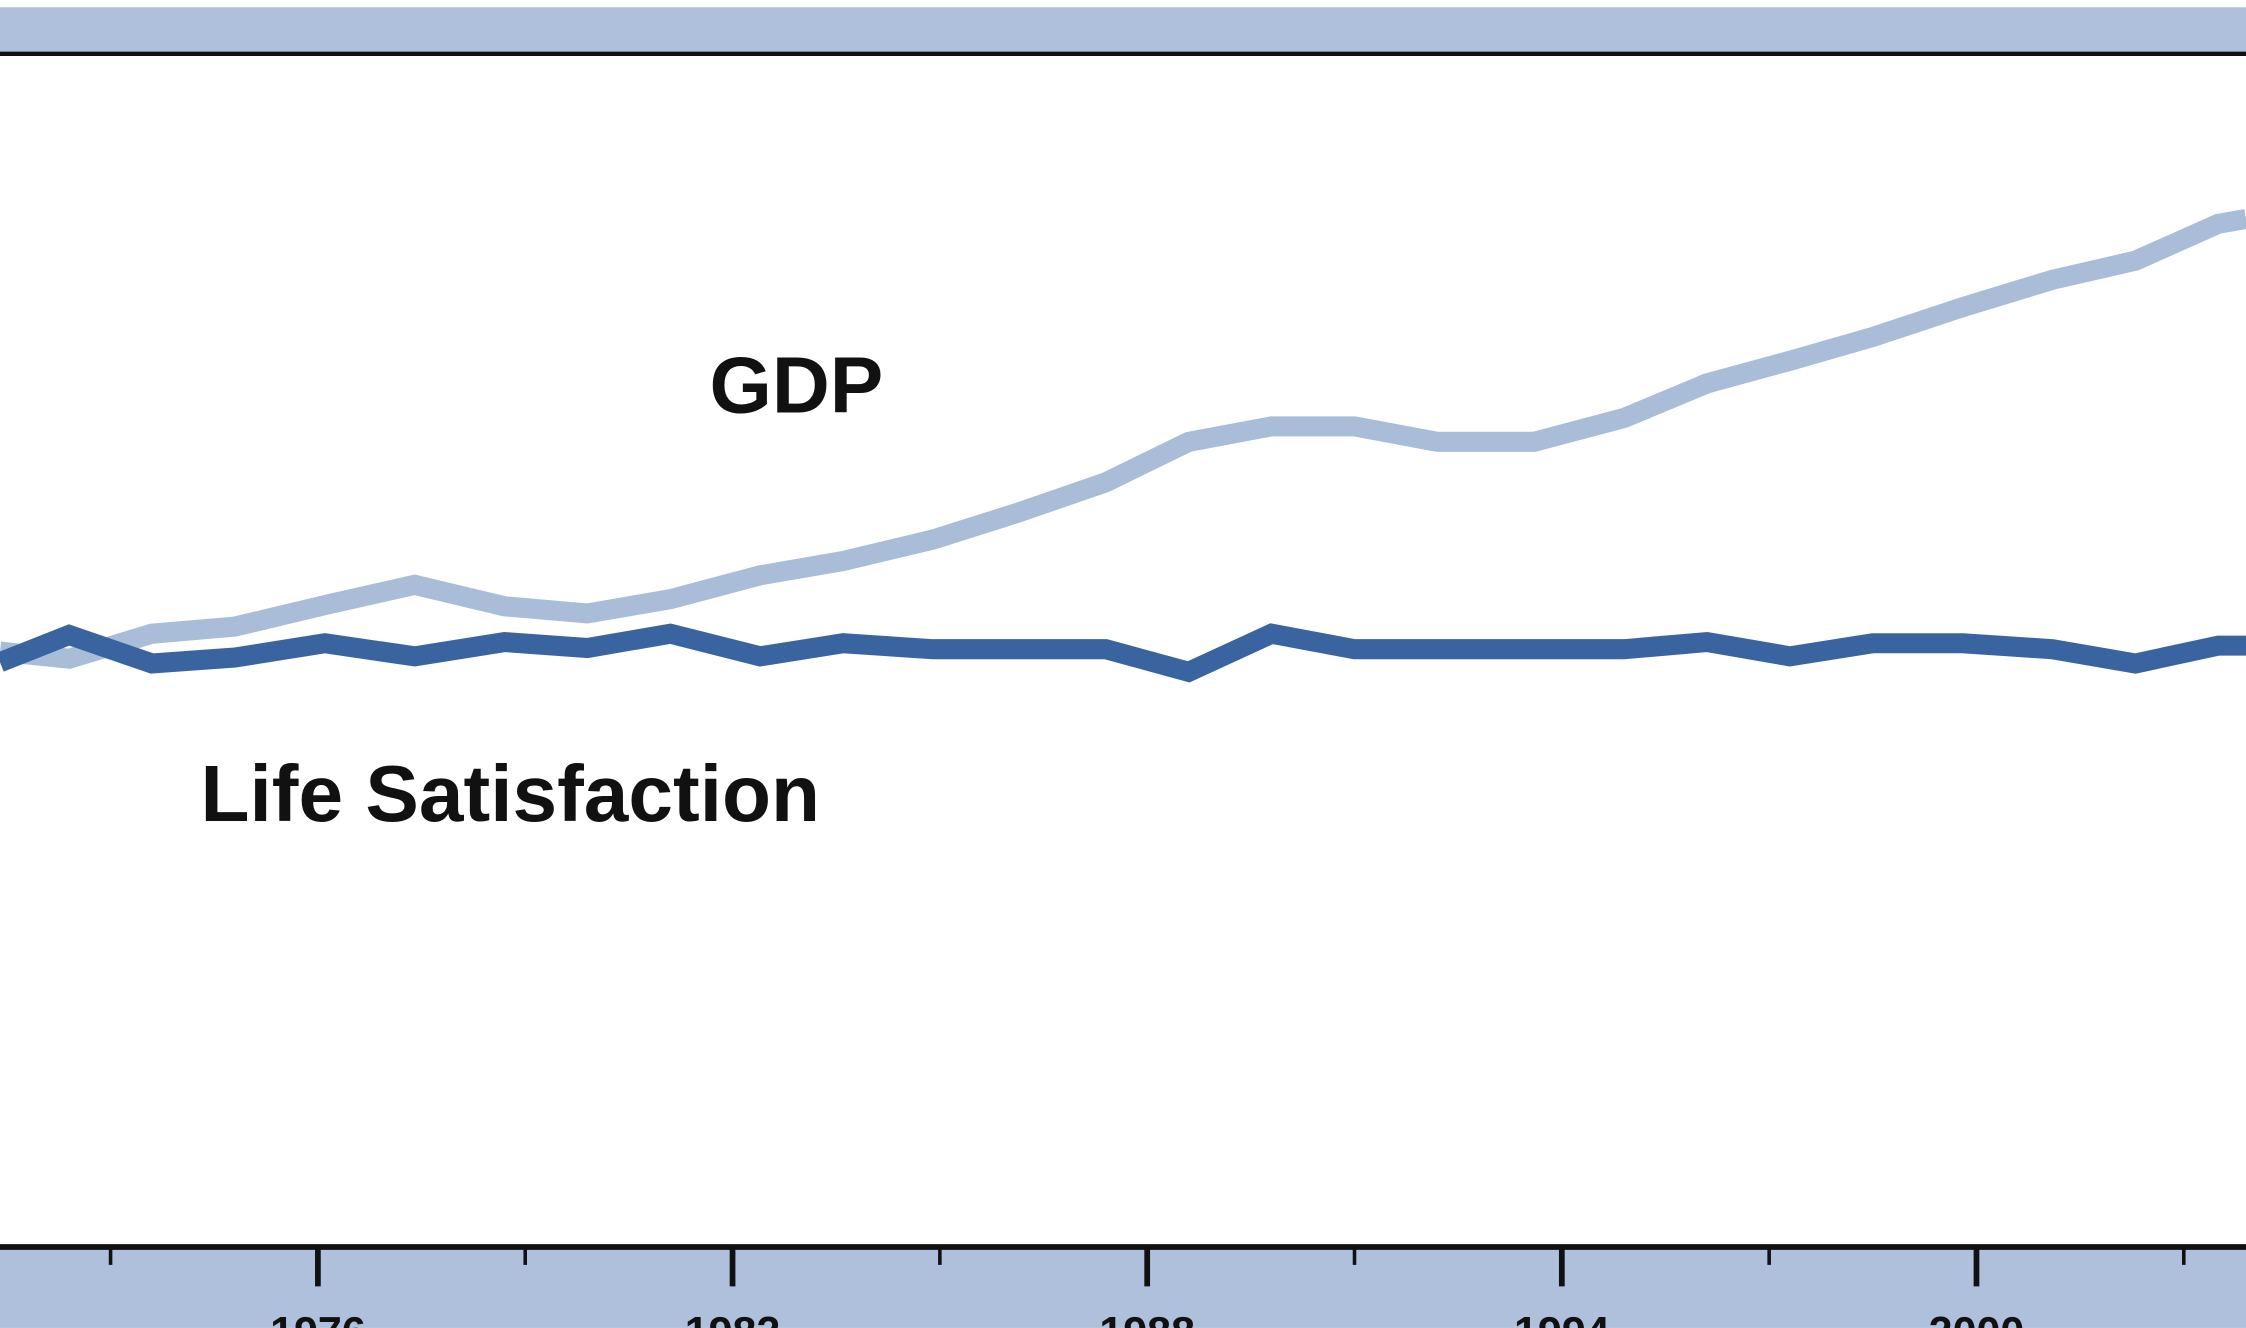 Image resolution: width=2246 pixels, height=1328 pixels. What do you see at coordinates (1147, 1287) in the screenshot?
I see `x-axis: 1976 1982 1988 1994 2000` at bounding box center [1147, 1287].